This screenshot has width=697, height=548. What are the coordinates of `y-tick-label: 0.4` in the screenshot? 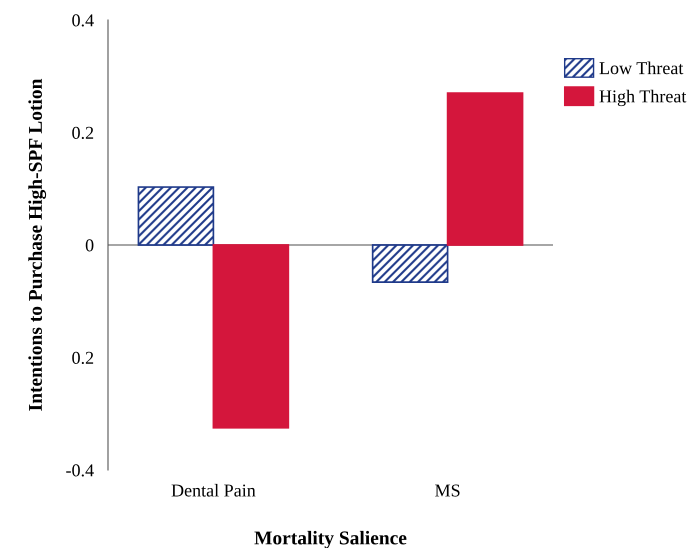 It's located at (83, 20).